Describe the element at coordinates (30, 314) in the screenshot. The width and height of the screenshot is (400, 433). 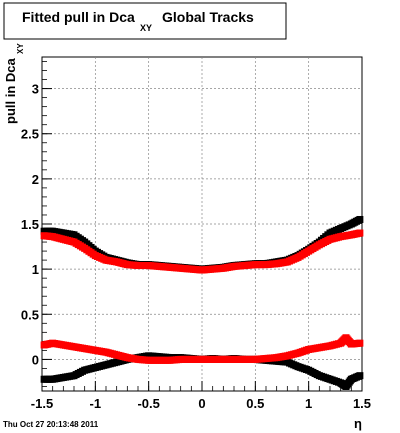
I see `y-tick-label: 0.5` at that location.